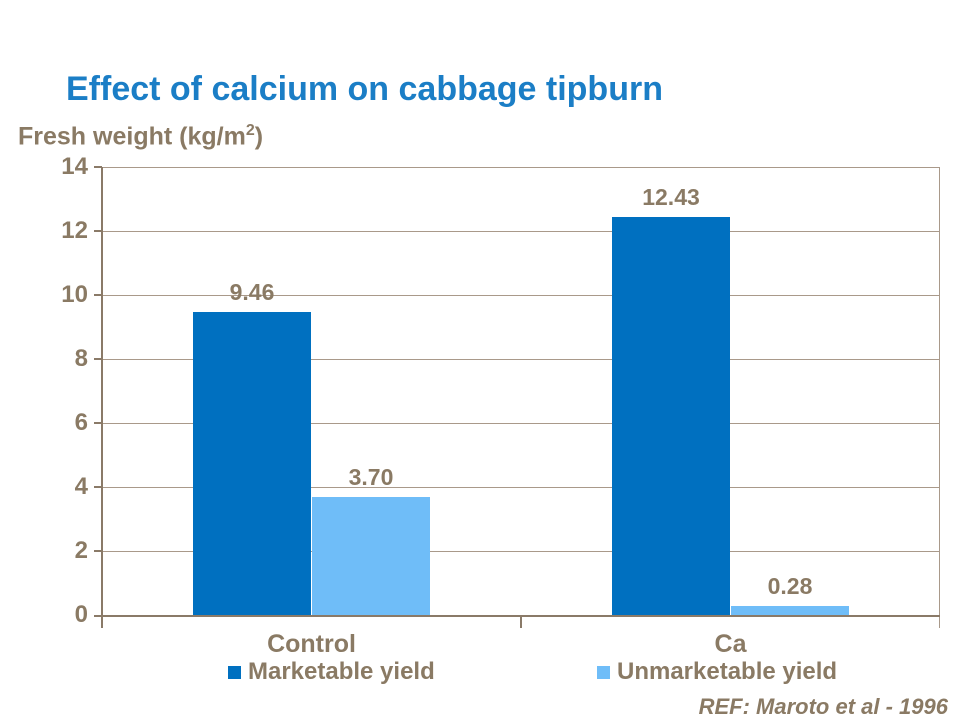 Image resolution: width=960 pixels, height=720 pixels. I want to click on y-tick-label-10: 10, so click(74, 294).